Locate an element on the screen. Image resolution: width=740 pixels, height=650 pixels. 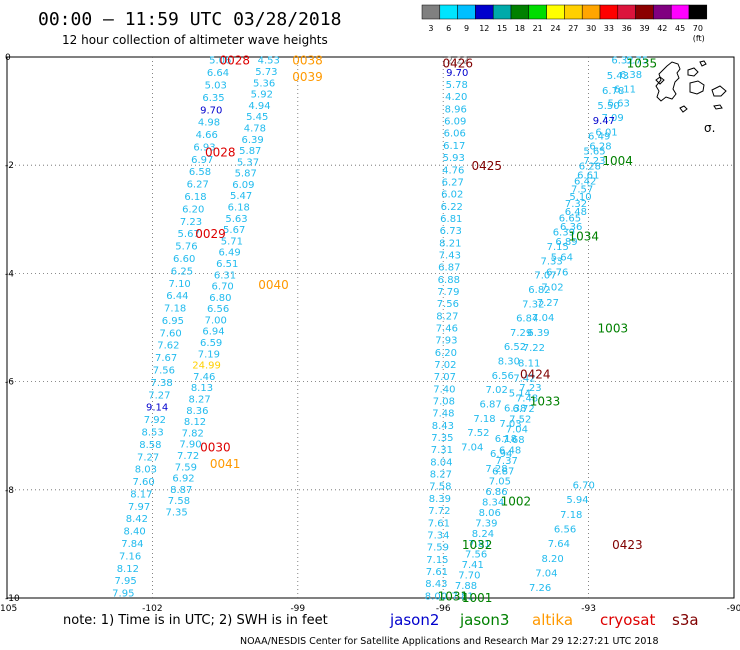
swh-value: 6.73 is located at coordinates (451, 231).